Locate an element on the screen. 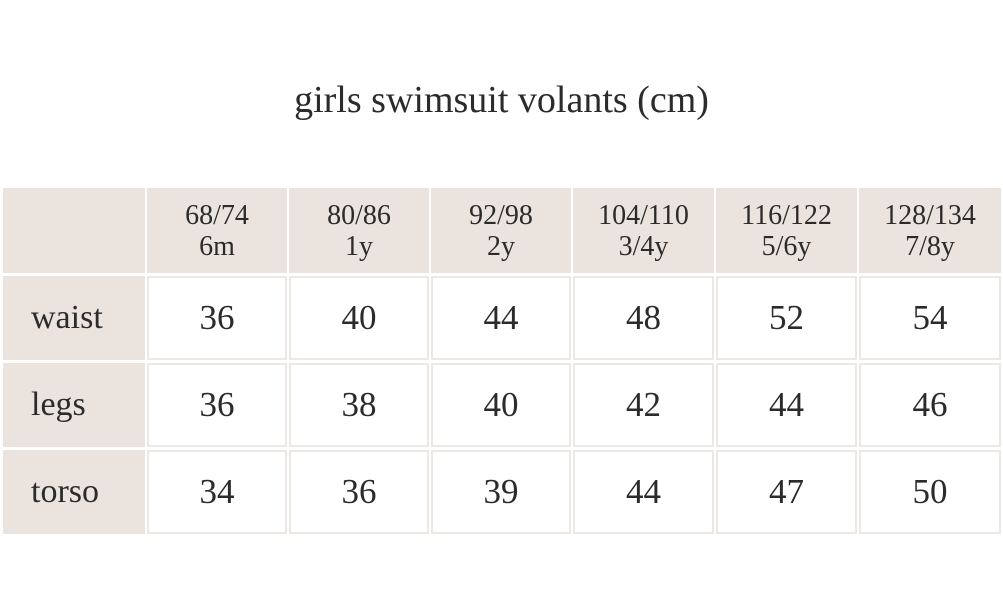 The width and height of the screenshot is (1003, 600). value-cell: 39 is located at coordinates (501, 492).